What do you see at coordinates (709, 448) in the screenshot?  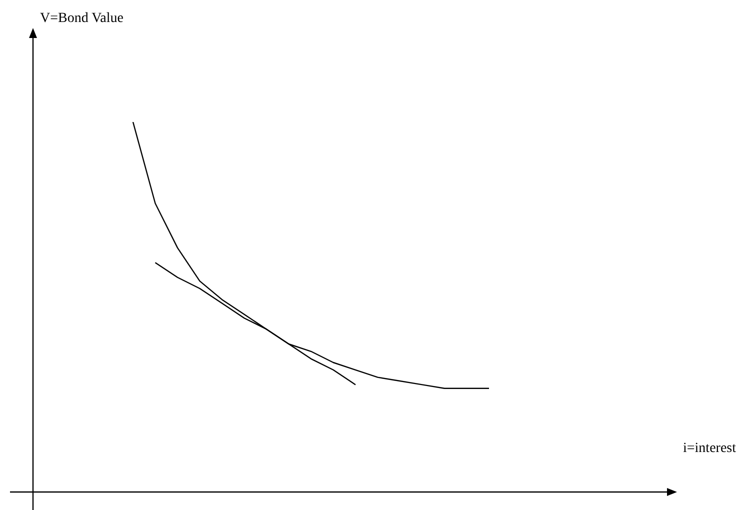 I see `text: i=interest` at bounding box center [709, 448].